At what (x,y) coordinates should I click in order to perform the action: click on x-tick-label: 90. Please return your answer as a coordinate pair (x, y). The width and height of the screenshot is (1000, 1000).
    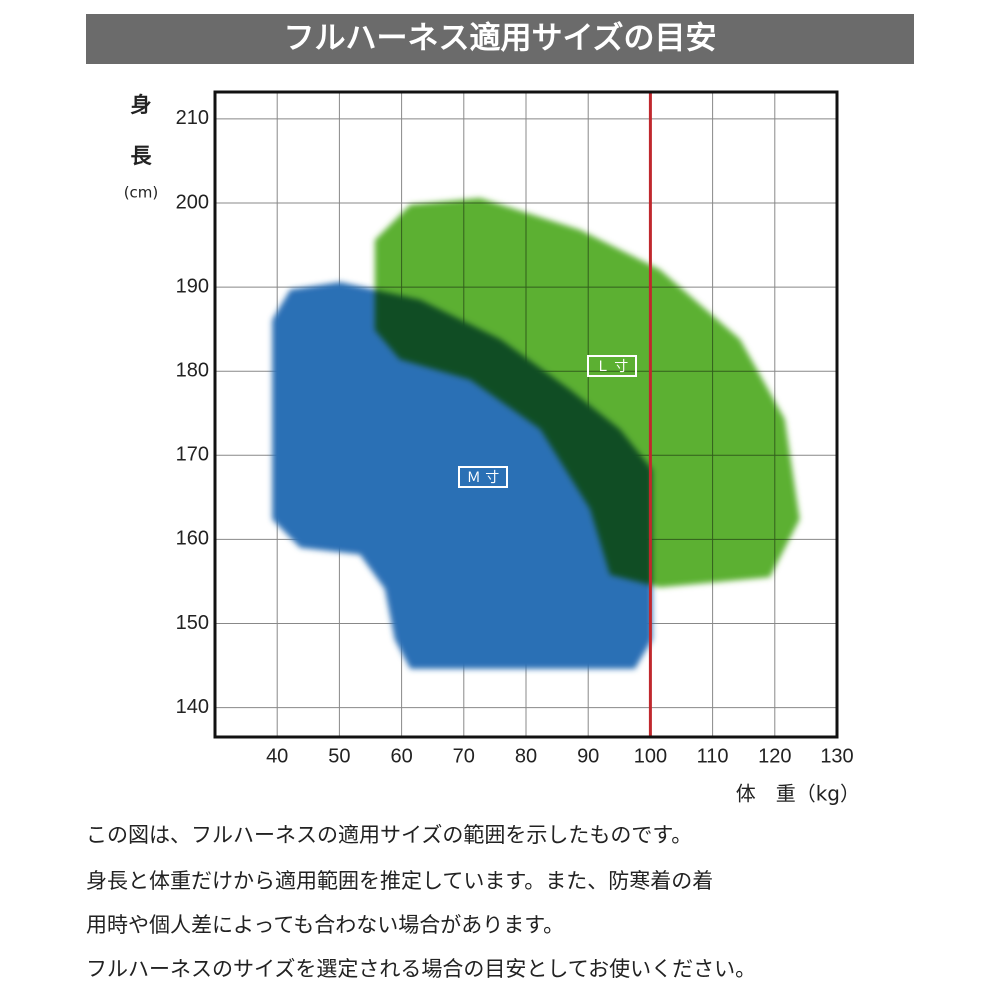
    Looking at the image, I should click on (588, 756).